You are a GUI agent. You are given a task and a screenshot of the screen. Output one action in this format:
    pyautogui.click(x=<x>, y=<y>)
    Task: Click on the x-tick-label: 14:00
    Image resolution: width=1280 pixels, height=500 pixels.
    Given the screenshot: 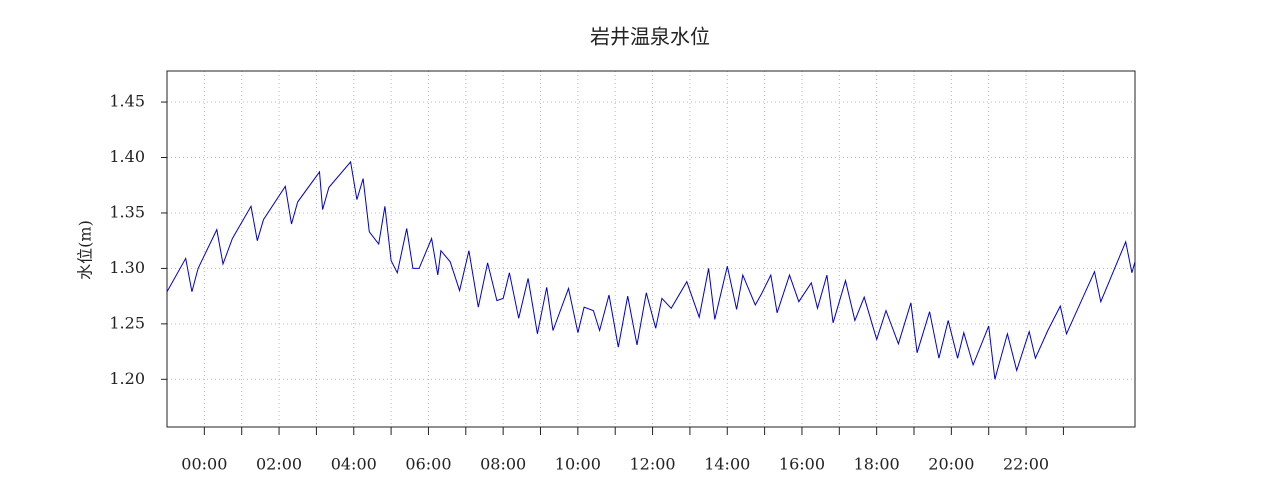 What is the action you would take?
    pyautogui.click(x=727, y=464)
    